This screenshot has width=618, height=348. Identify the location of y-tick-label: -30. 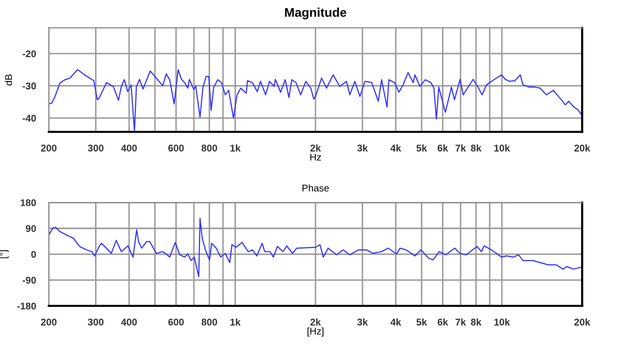
(29, 86).